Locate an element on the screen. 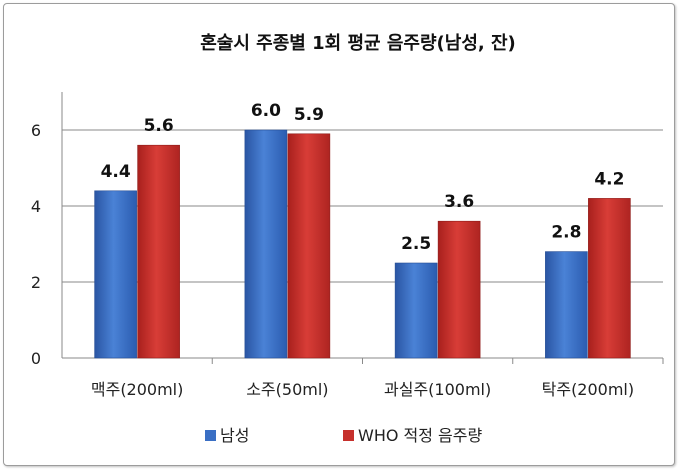 This screenshot has width=680, height=471. data-label: 5.9 is located at coordinates (309, 115).